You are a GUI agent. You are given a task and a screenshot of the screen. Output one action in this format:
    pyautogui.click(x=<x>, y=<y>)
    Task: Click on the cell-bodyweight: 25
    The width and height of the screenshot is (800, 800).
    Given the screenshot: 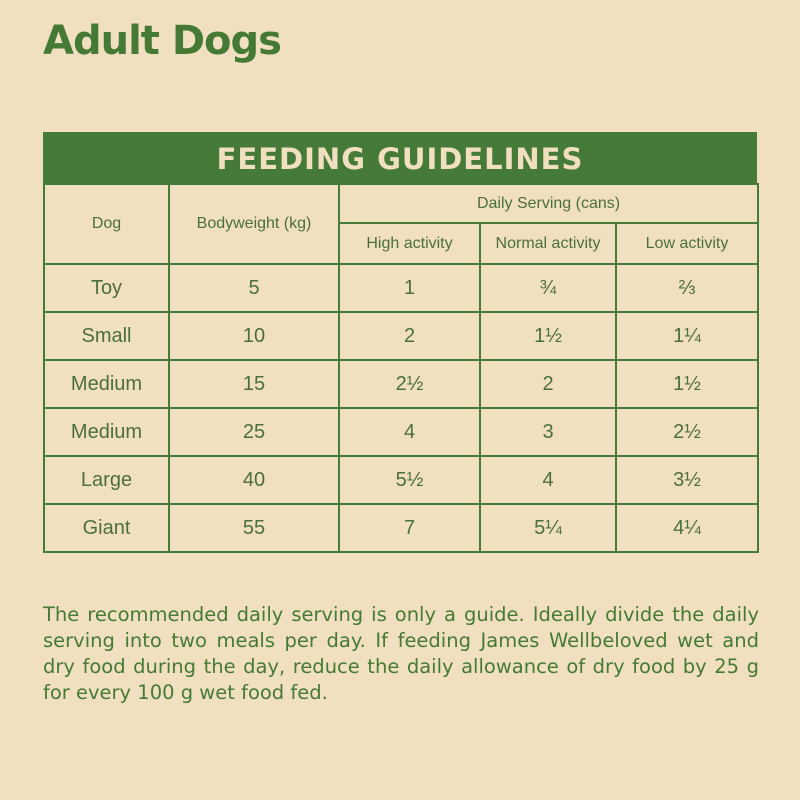 What is the action you would take?
    pyautogui.click(x=254, y=432)
    